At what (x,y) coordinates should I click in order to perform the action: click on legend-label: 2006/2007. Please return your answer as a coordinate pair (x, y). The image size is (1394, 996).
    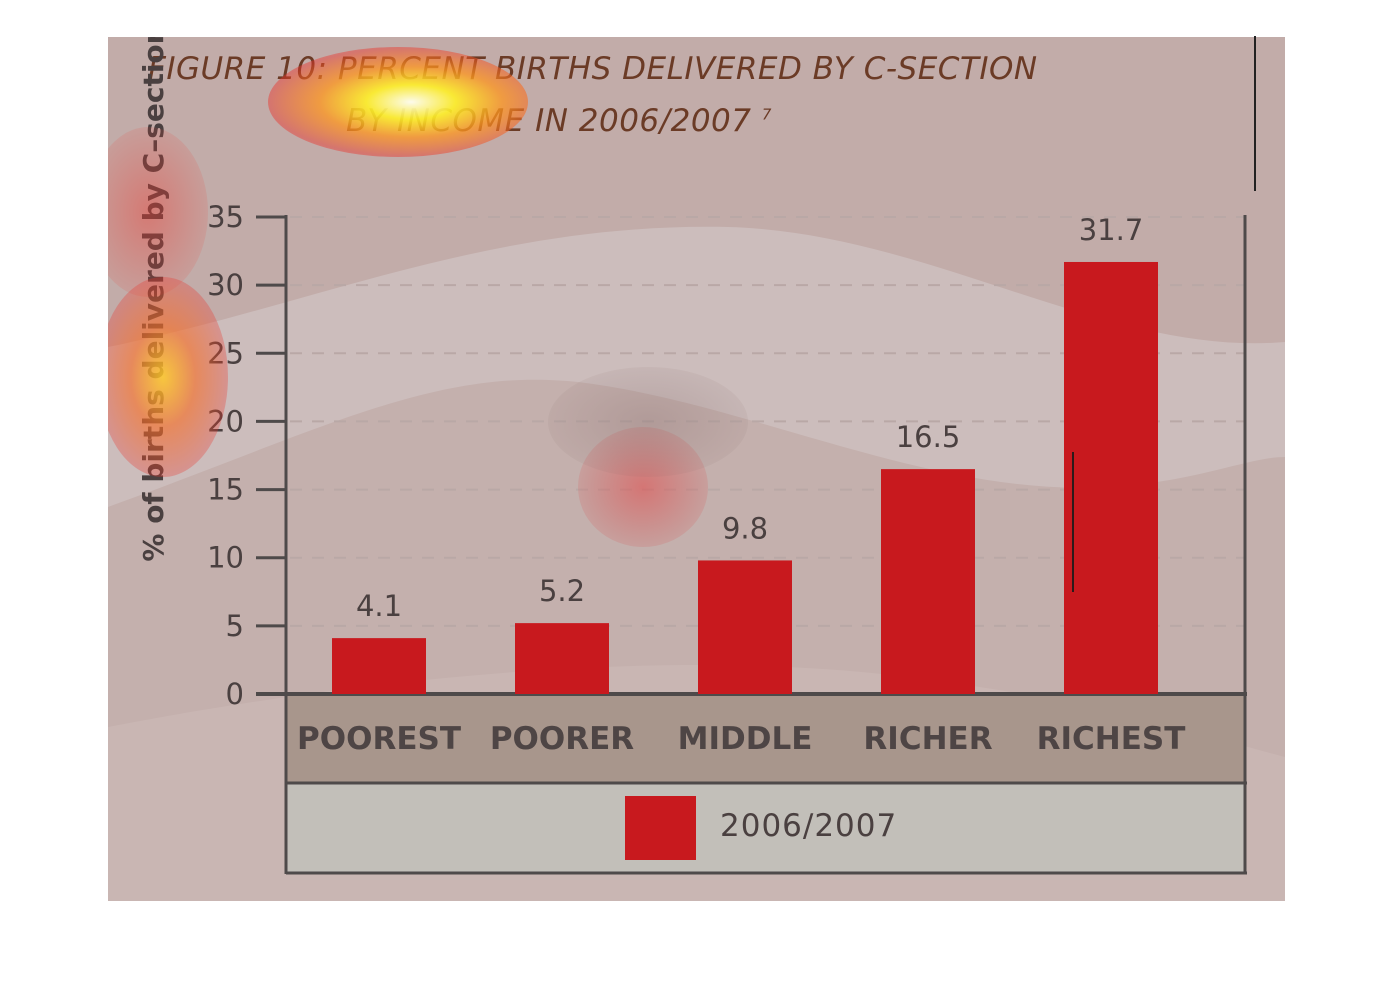
    Looking at the image, I should click on (808, 826).